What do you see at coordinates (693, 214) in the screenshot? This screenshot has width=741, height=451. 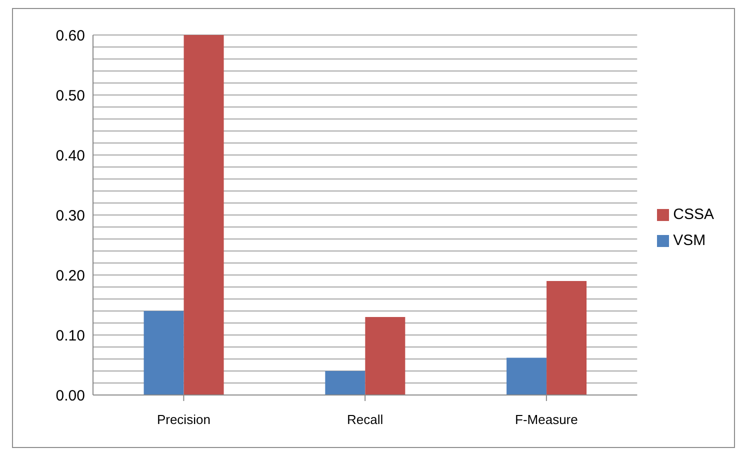 I see `legend-label: CSSA` at bounding box center [693, 214].